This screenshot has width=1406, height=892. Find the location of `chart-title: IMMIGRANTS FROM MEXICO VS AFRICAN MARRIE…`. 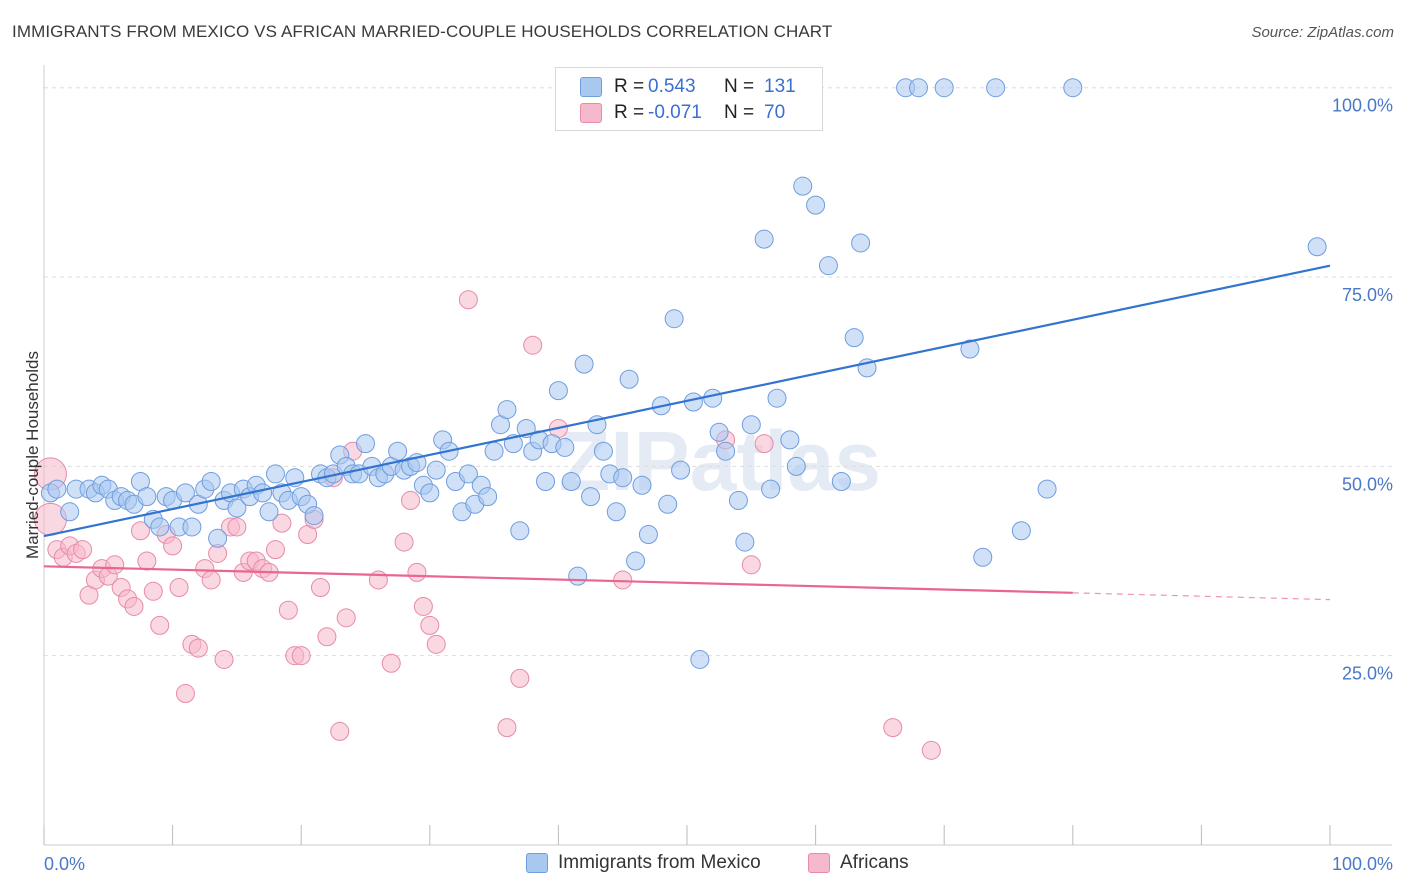

chart-title: IMMIGRANTS FROM MEXICO VS AFRICAN MARRIE… is located at coordinates (422, 31).